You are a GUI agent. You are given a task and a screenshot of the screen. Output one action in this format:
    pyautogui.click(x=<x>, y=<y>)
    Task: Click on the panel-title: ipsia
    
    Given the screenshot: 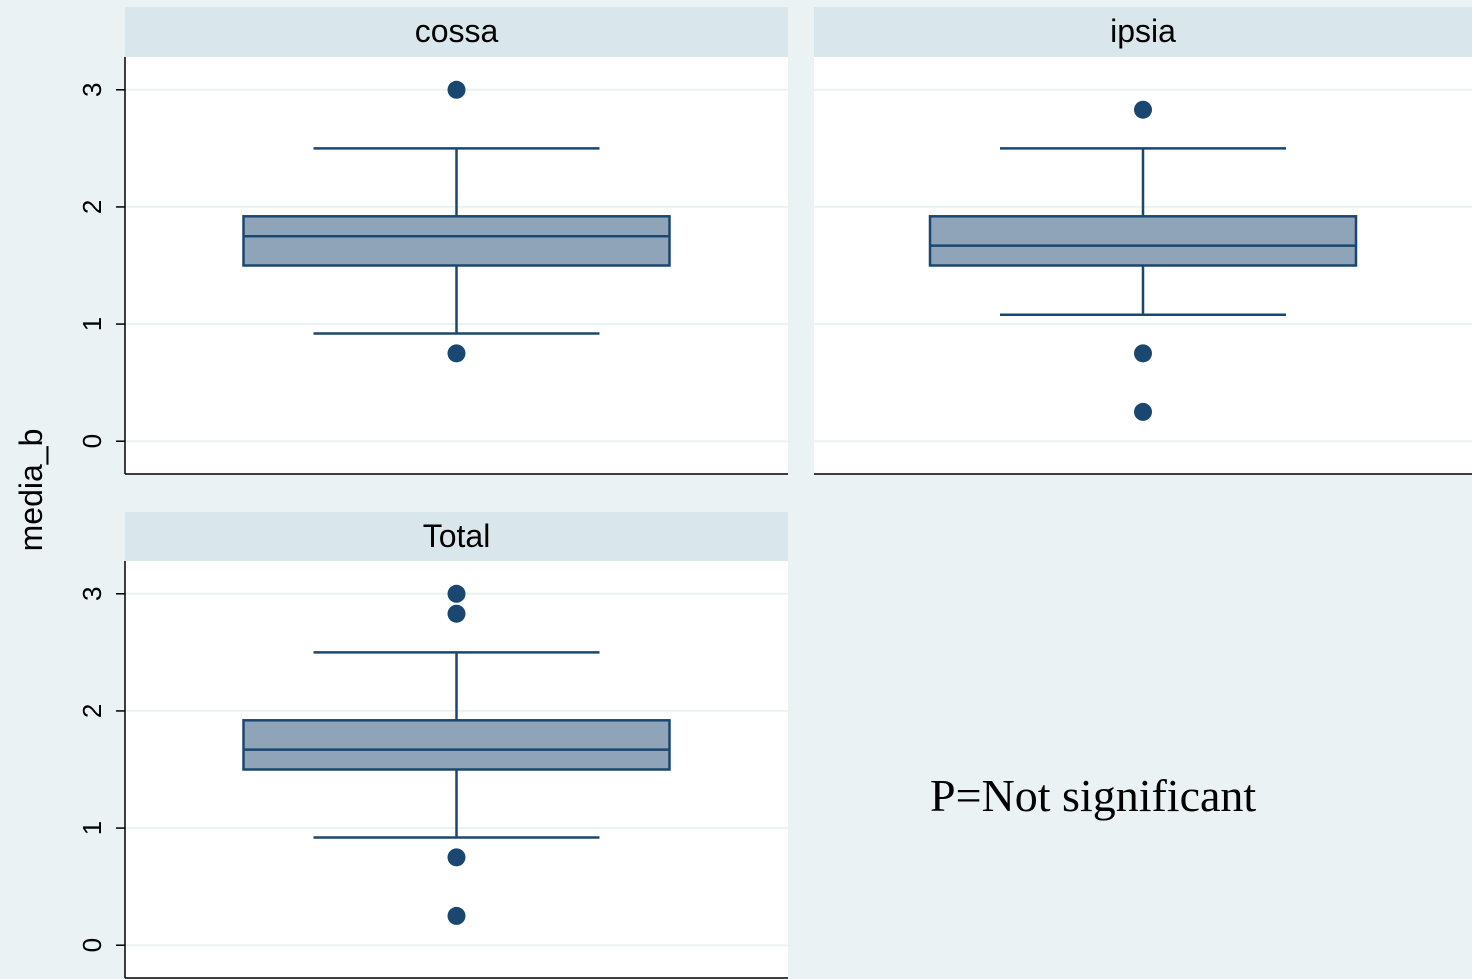 What is the action you would take?
    pyautogui.click(x=1143, y=31)
    